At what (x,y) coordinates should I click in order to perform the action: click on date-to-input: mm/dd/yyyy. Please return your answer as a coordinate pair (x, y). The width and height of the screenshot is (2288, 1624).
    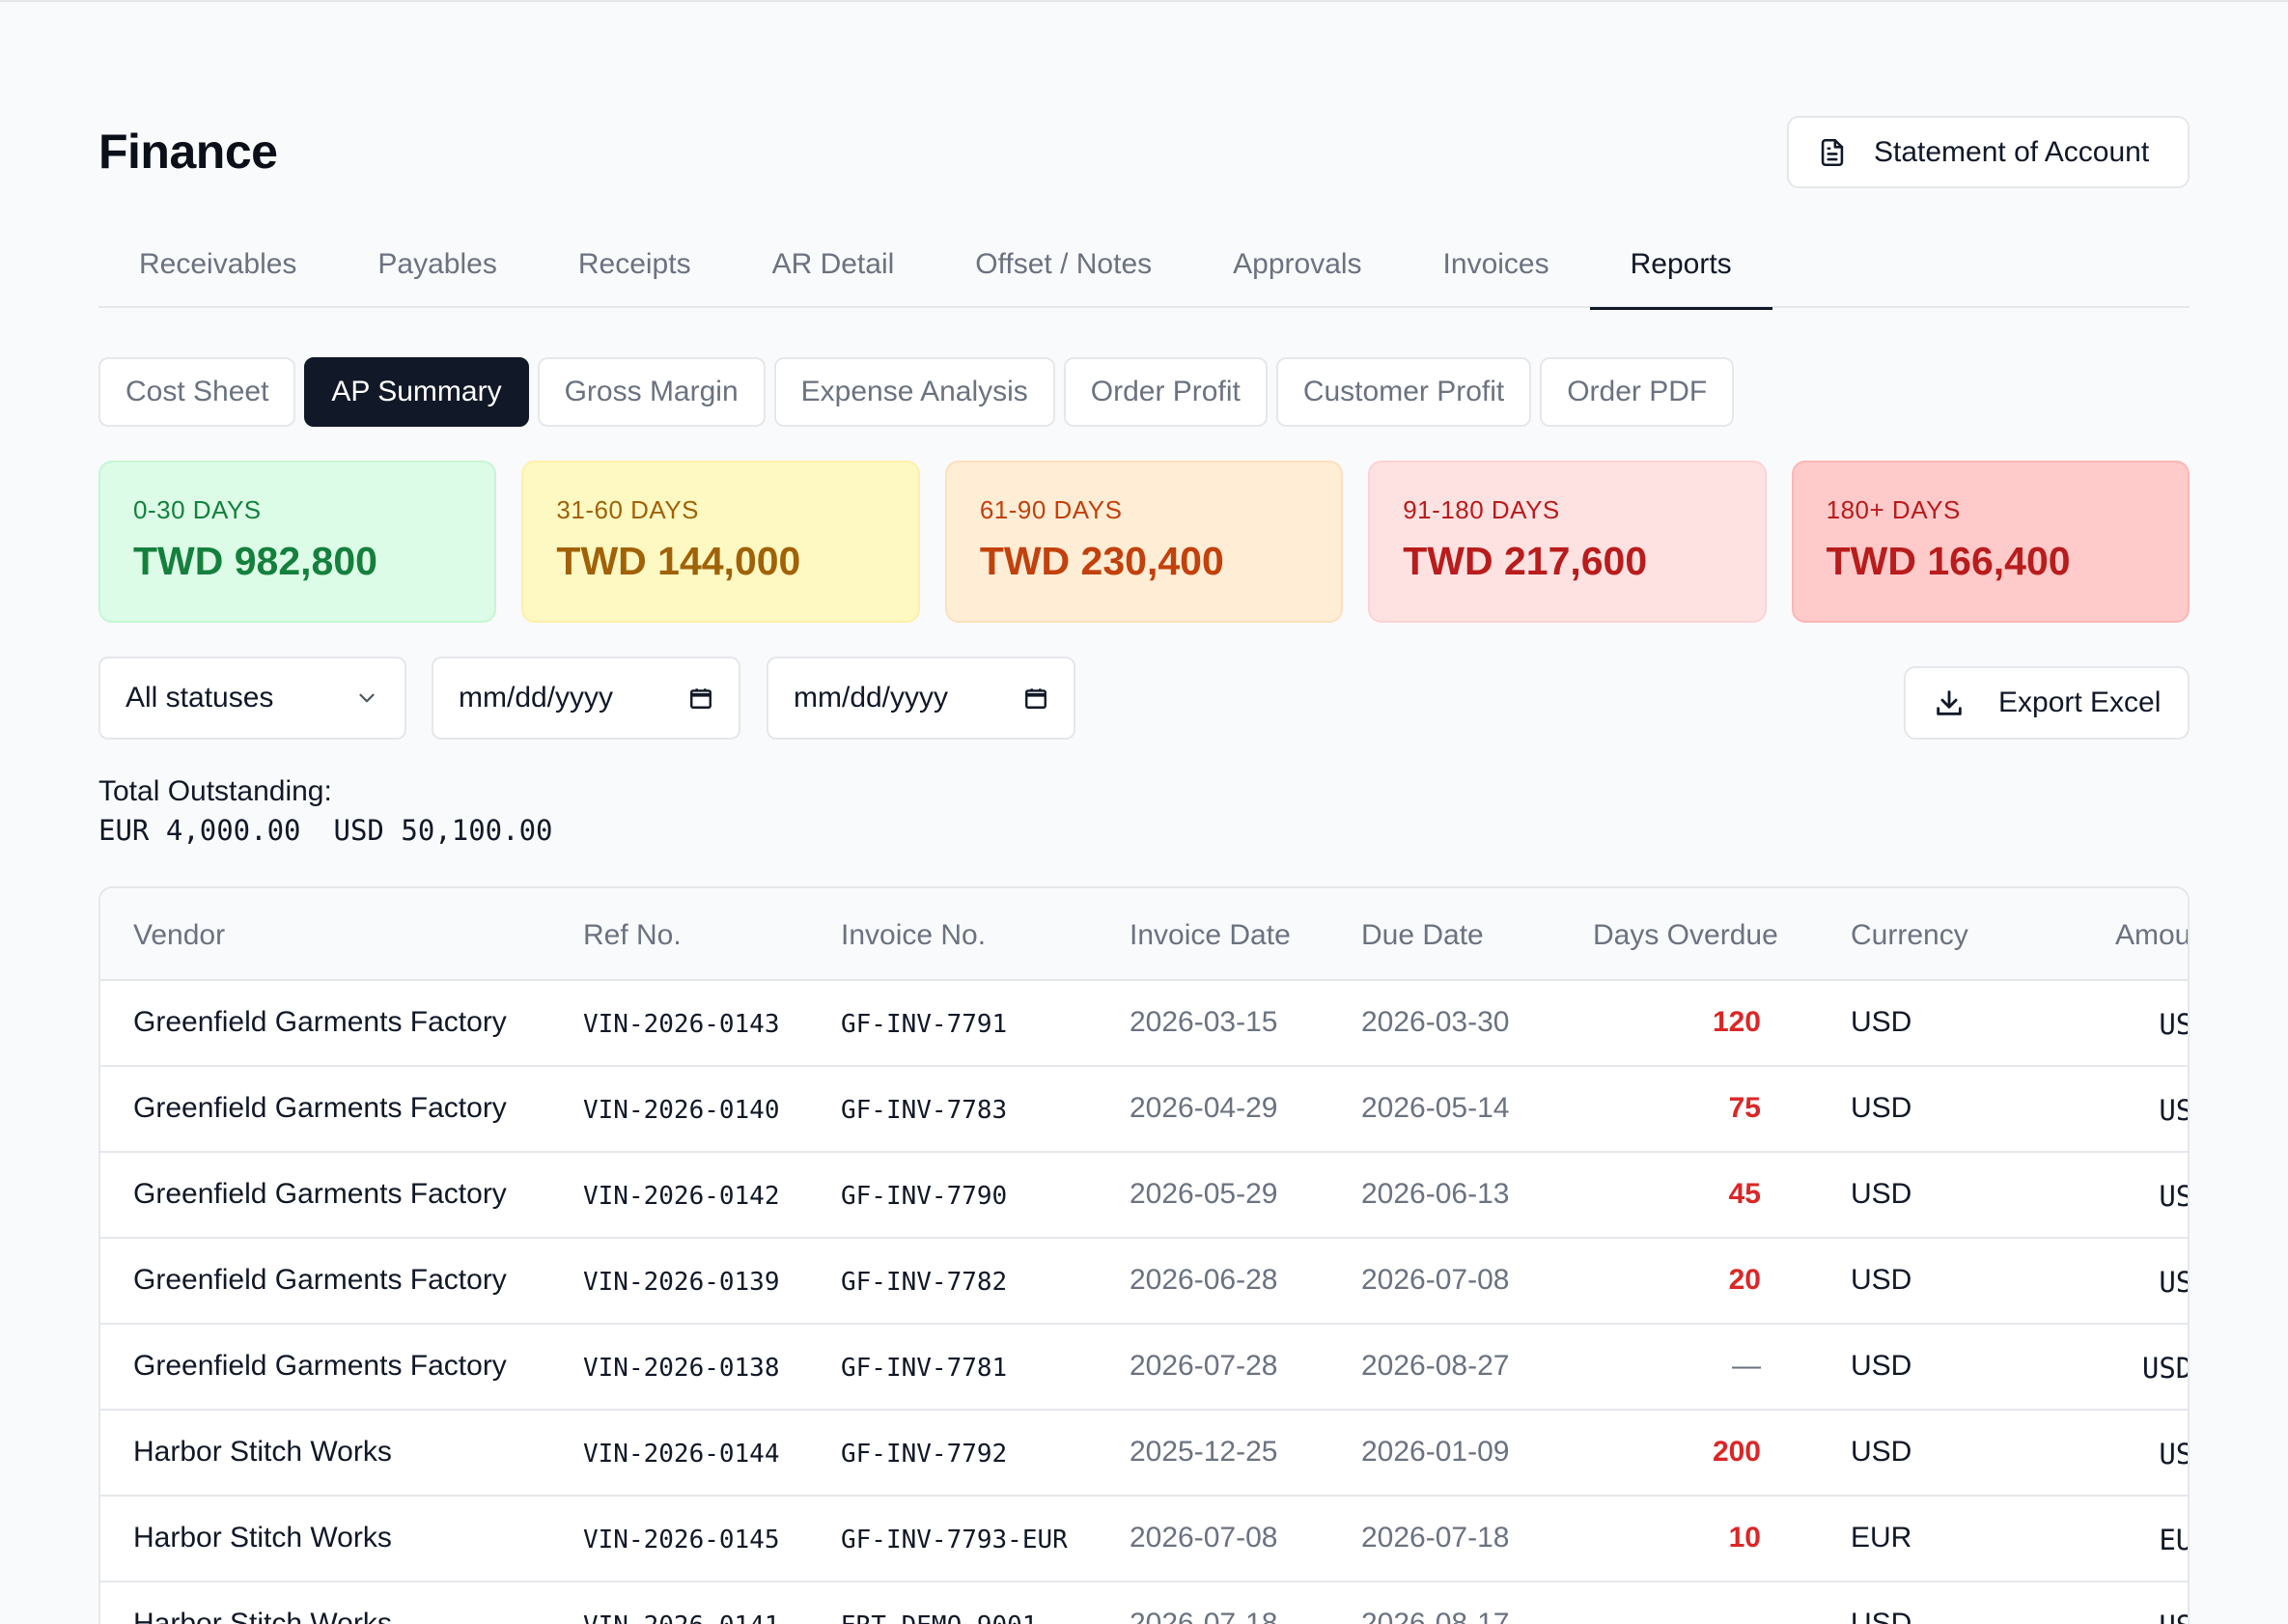
    Looking at the image, I should click on (921, 699).